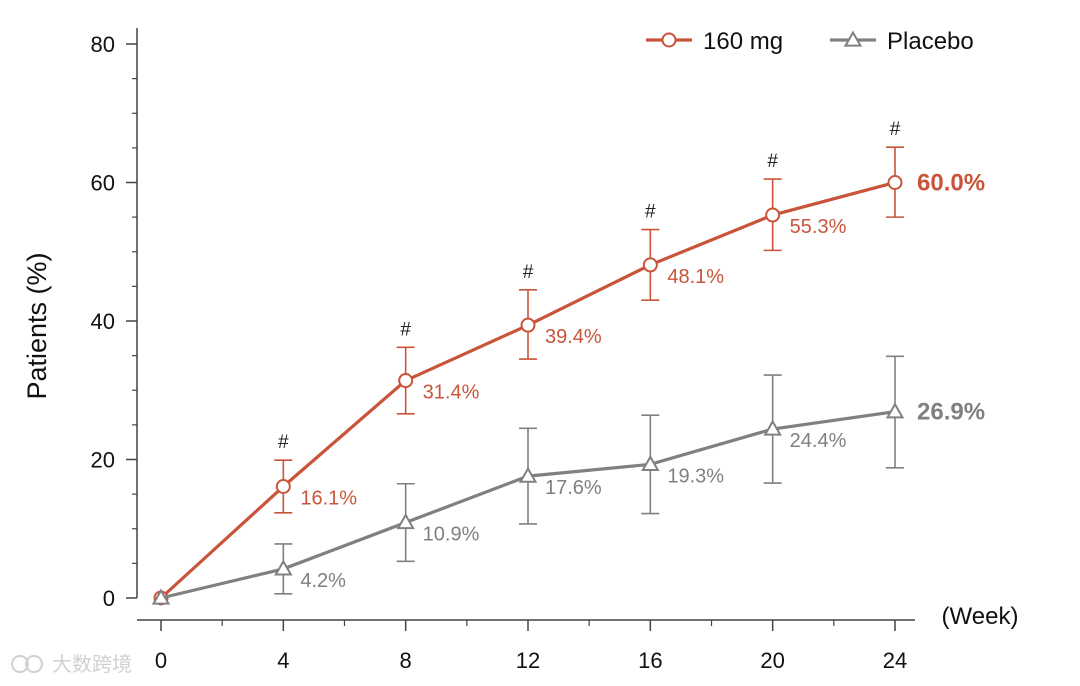 The height and width of the screenshot is (686, 1080). What do you see at coordinates (103, 183) in the screenshot?
I see `y-tick-label: 60` at bounding box center [103, 183].